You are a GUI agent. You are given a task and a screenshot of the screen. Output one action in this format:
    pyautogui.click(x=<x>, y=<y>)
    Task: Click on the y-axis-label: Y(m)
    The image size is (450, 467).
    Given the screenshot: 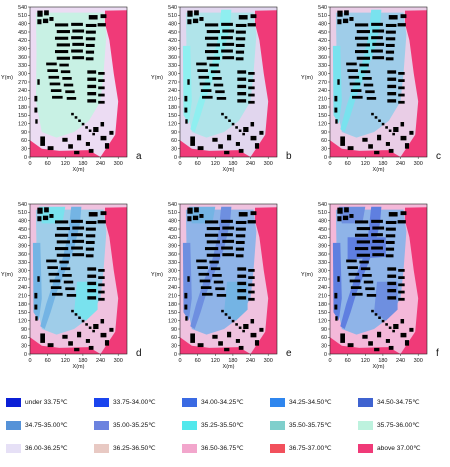 What is the action you would take?
    pyautogui.click(x=307, y=78)
    